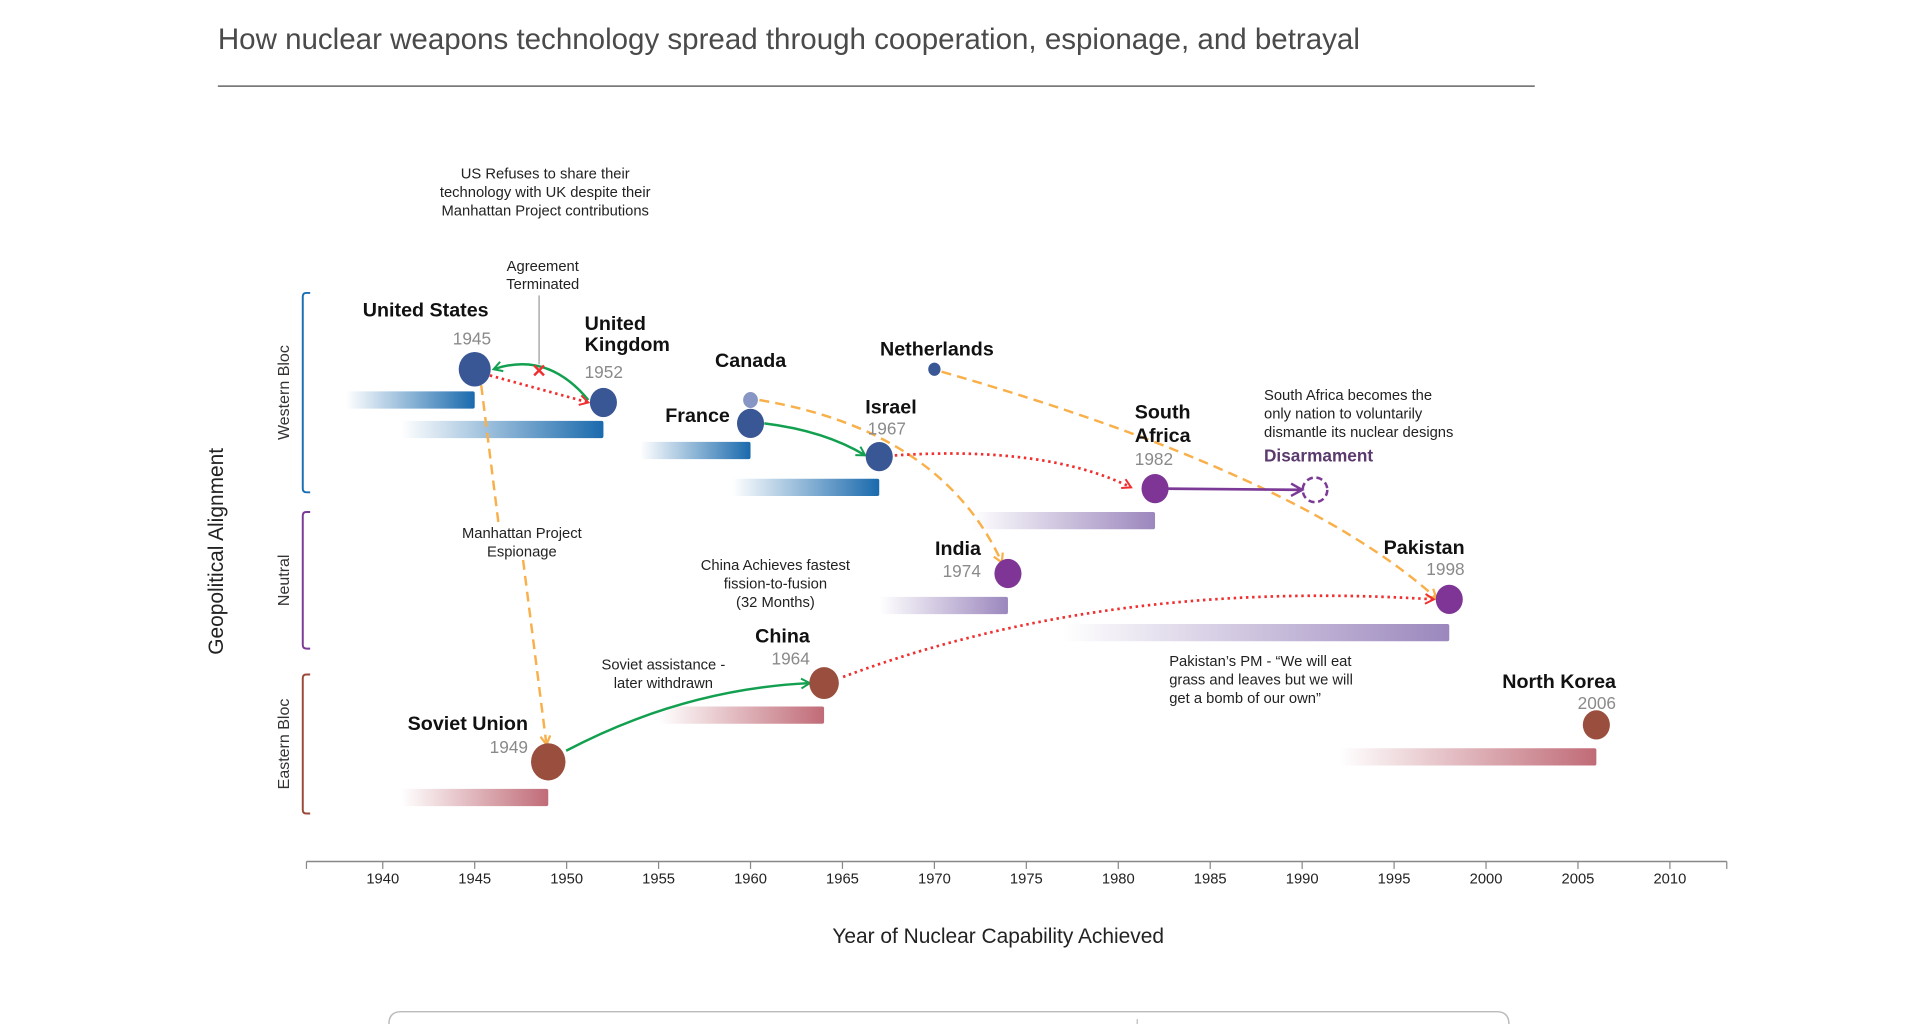 Image resolution: width=1920 pixels, height=1024 pixels. I want to click on bloc-label-western: Western Bloc, so click(284, 392).